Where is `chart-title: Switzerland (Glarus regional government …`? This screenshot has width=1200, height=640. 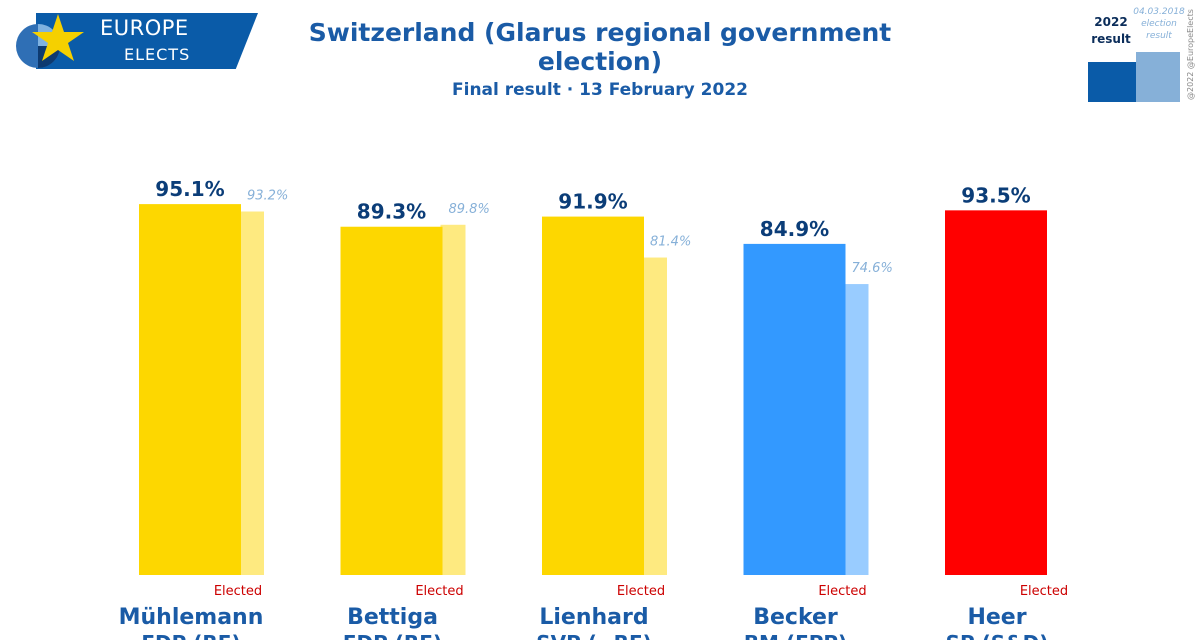 chart-title: Switzerland (Glarus regional government … is located at coordinates (600, 47).